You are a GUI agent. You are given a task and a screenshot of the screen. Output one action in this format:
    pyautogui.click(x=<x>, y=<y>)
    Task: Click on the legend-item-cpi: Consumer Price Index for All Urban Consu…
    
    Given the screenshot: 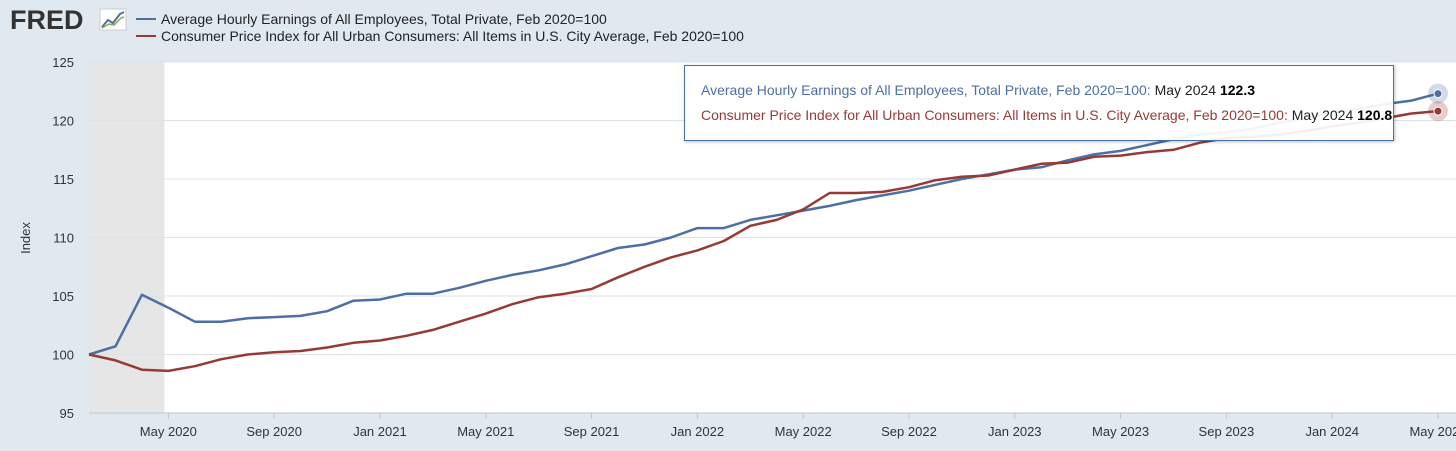 What is the action you would take?
    pyautogui.click(x=440, y=36)
    